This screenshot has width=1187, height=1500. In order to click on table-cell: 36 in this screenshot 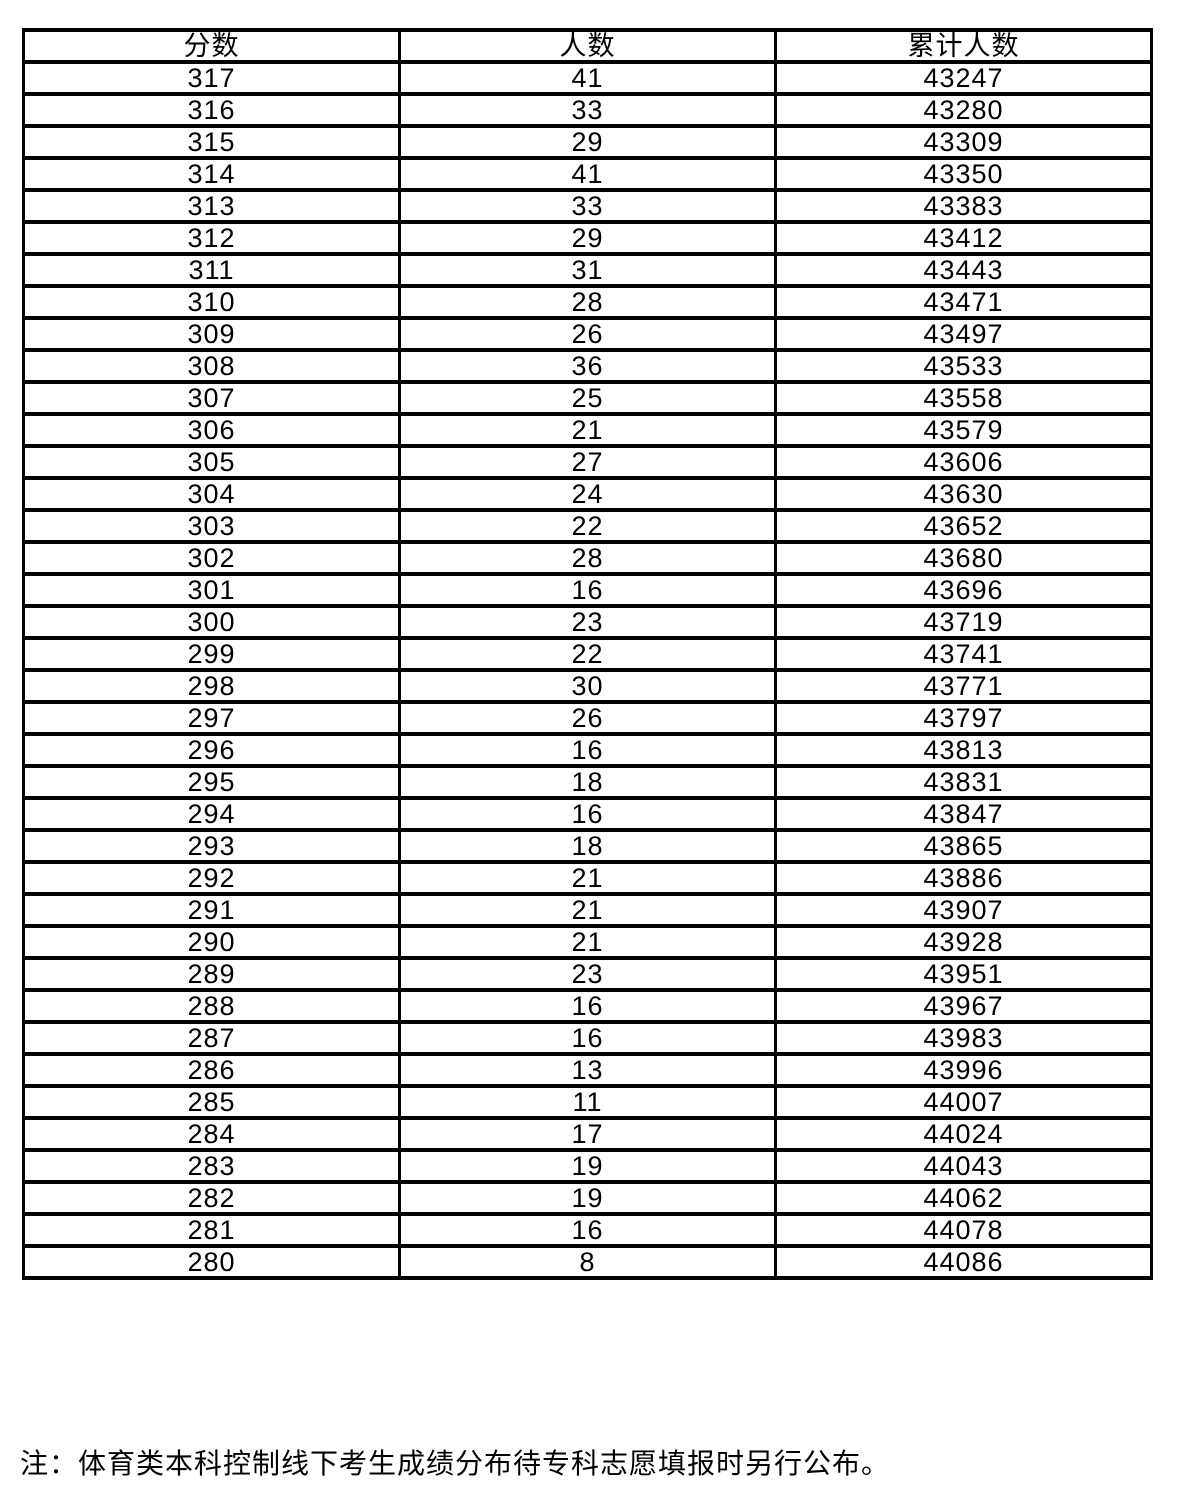, I will do `click(587, 366)`.